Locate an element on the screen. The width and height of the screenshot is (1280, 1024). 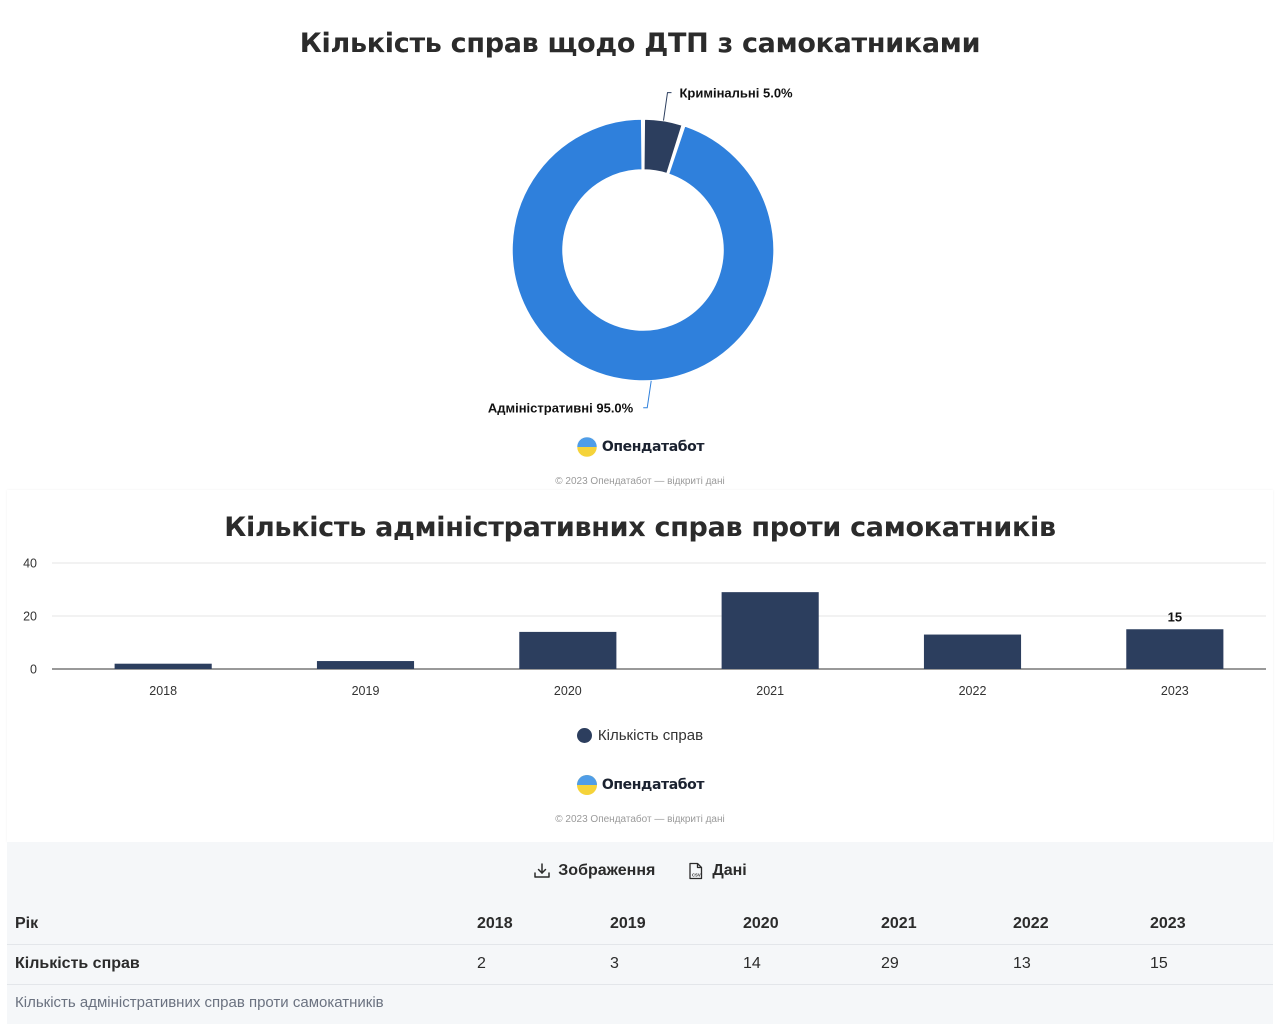
bar-2018 is located at coordinates (163, 666).